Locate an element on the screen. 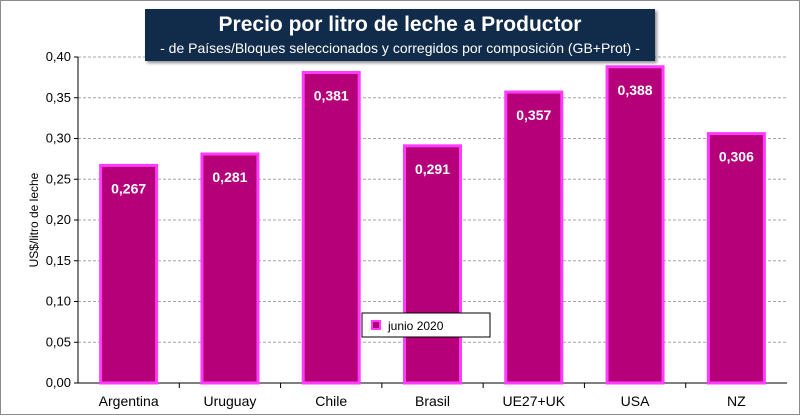  y-tick-label: 0,00 is located at coordinates (58, 382).